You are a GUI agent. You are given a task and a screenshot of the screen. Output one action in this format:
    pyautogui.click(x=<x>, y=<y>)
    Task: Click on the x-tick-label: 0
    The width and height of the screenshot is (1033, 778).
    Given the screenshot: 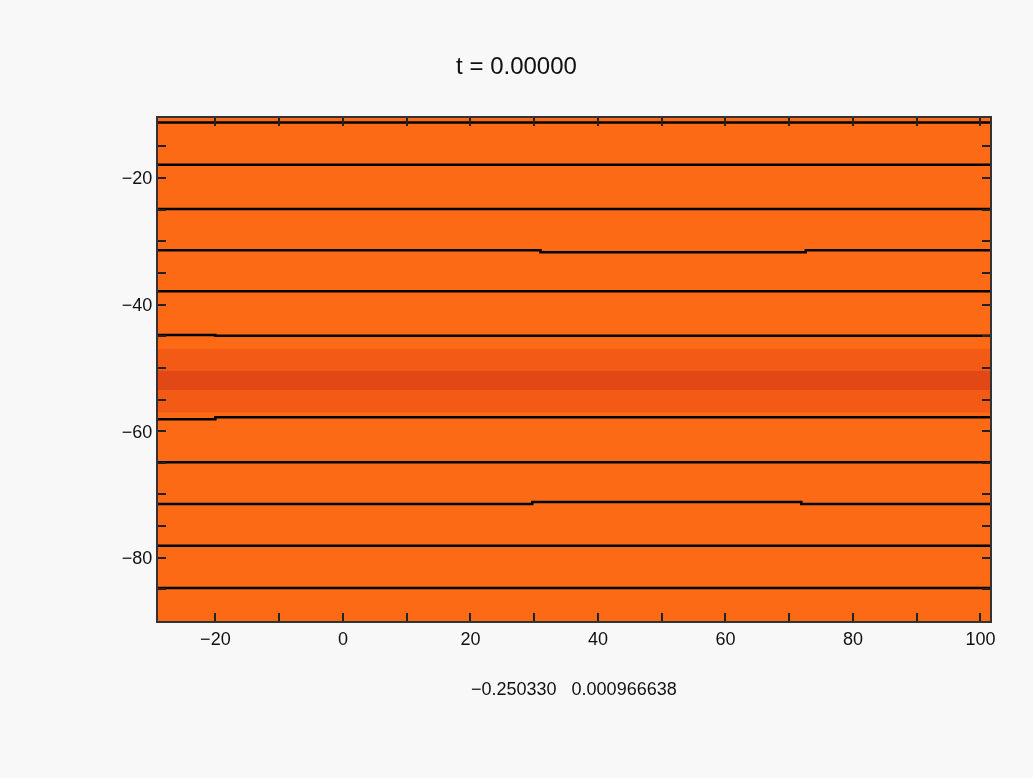 What is the action you would take?
    pyautogui.click(x=342, y=638)
    